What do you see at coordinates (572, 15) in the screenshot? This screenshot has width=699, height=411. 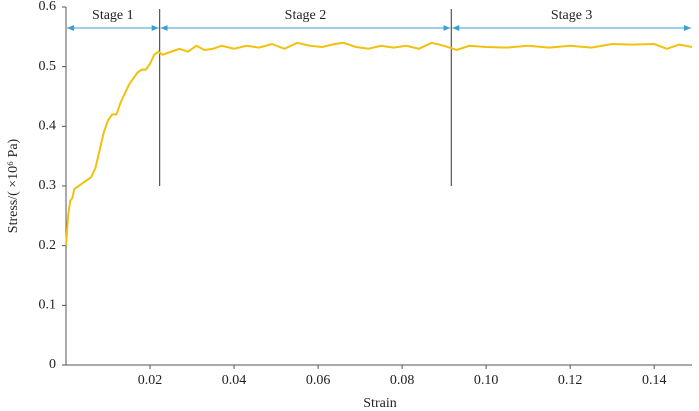 I see `stage-label: Stage 3` at bounding box center [572, 15].